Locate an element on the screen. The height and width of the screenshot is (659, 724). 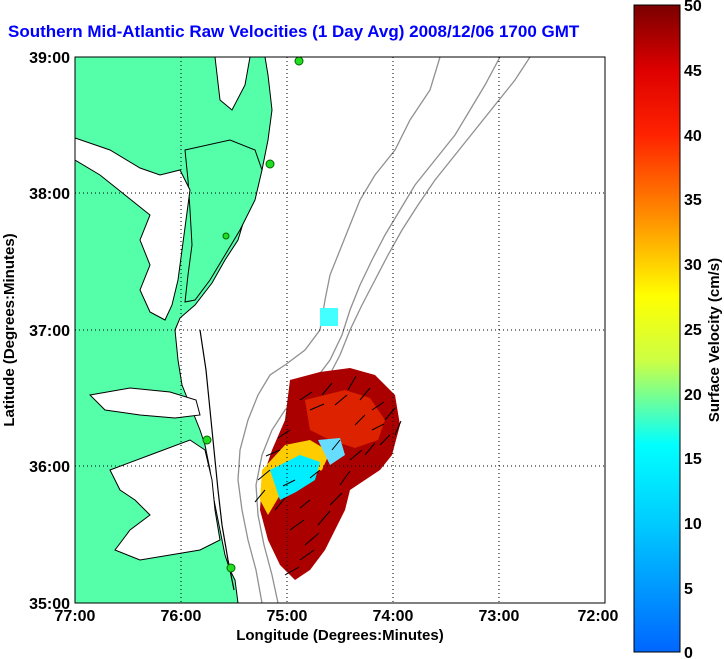
colorbar-tick-label: 30 is located at coordinates (693, 265).